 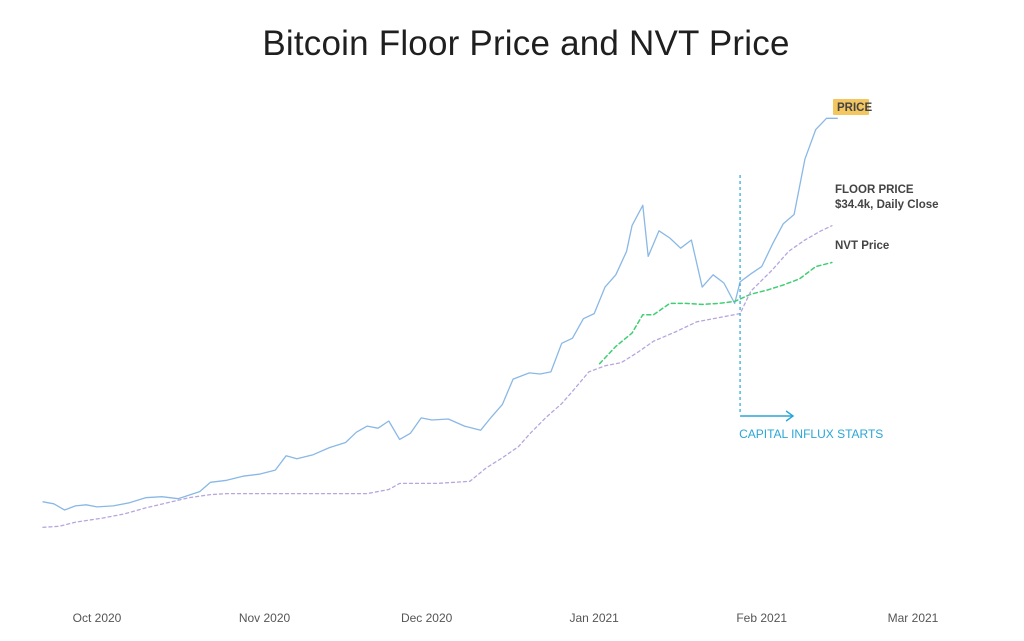 What do you see at coordinates (790, 416) in the screenshot?
I see `annotation-arrowhead` at bounding box center [790, 416].